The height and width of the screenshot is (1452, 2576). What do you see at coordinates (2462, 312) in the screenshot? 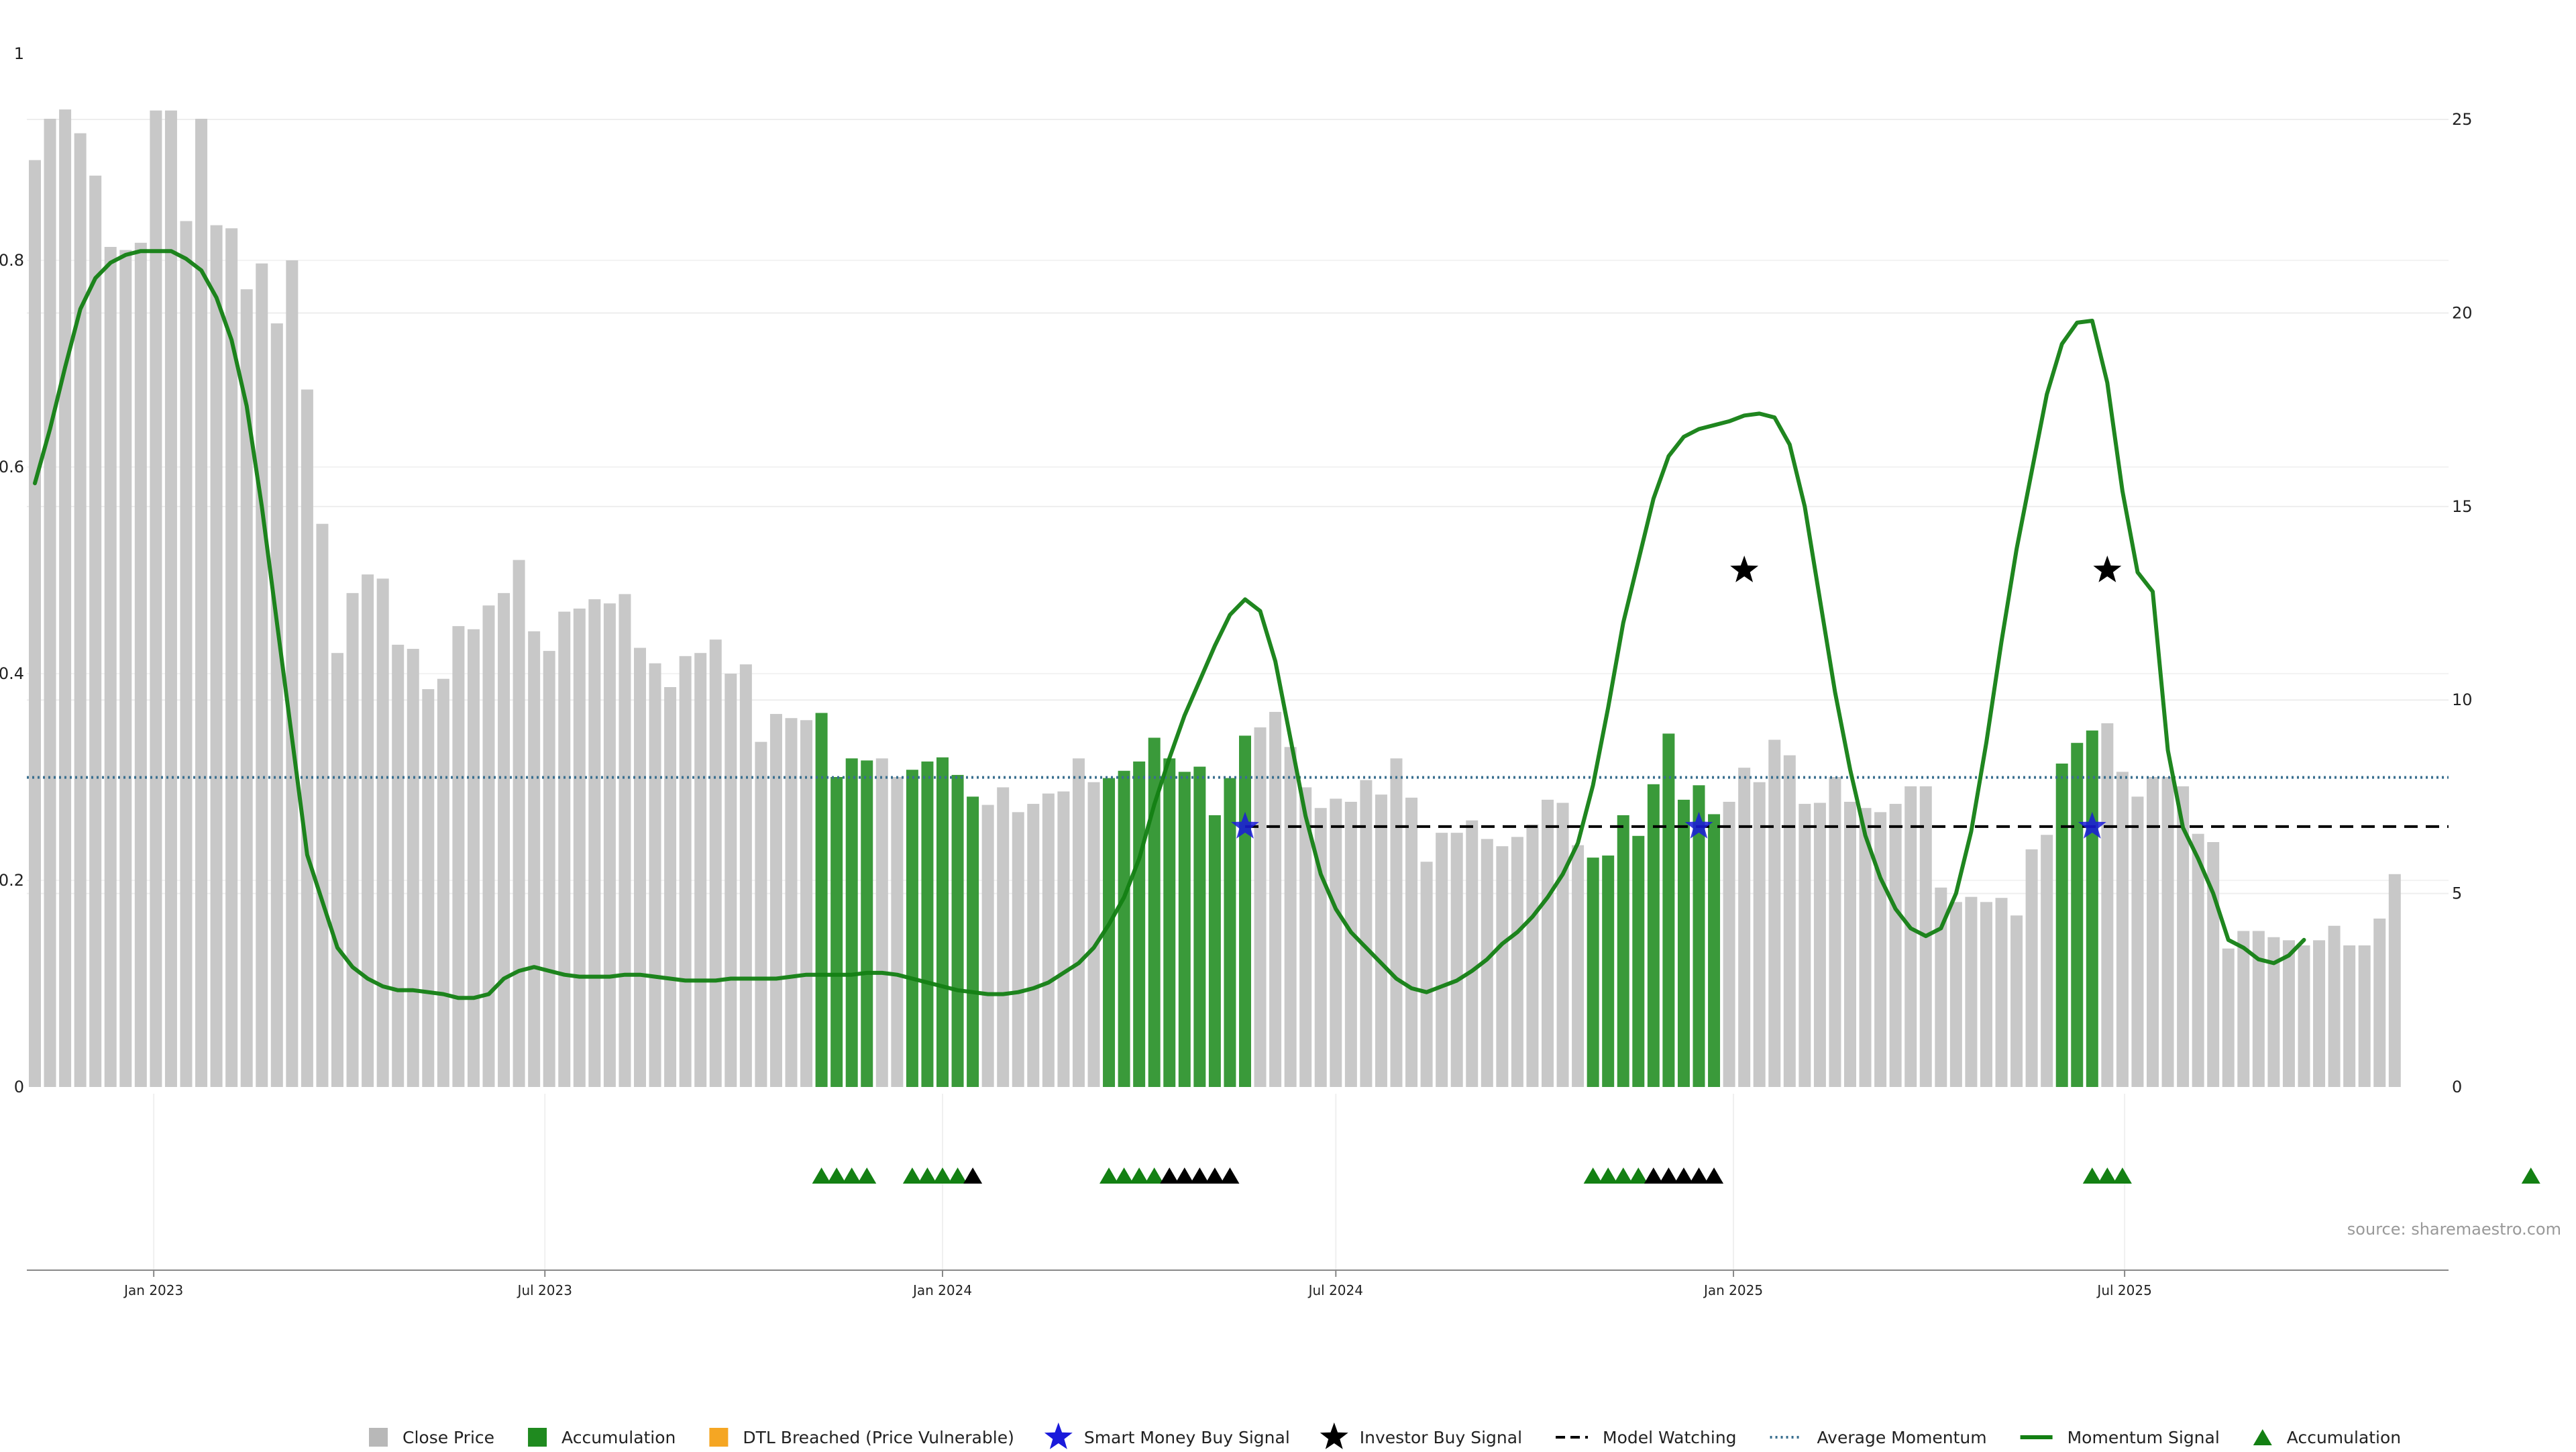
I see `right-axis-tick-label: 20` at bounding box center [2462, 312].